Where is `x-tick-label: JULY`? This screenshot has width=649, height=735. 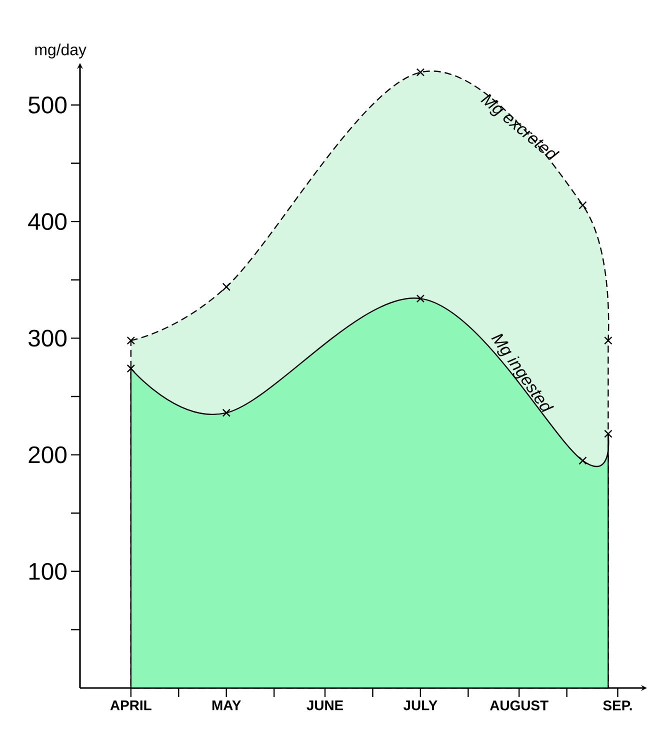 x-tick-label: JULY is located at coordinates (420, 705).